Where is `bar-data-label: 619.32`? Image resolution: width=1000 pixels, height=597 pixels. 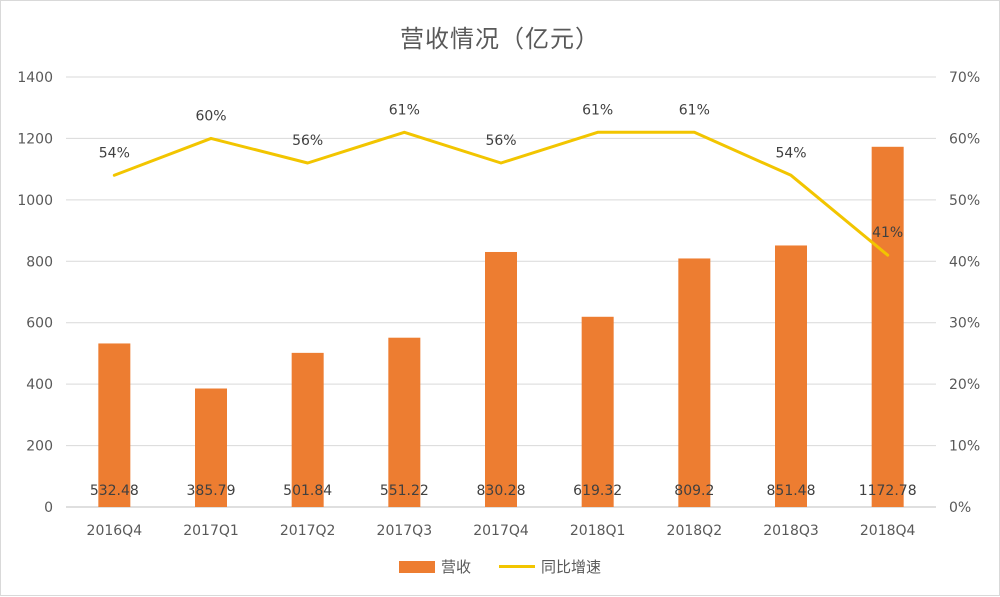 bar-data-label: 619.32 is located at coordinates (597, 491).